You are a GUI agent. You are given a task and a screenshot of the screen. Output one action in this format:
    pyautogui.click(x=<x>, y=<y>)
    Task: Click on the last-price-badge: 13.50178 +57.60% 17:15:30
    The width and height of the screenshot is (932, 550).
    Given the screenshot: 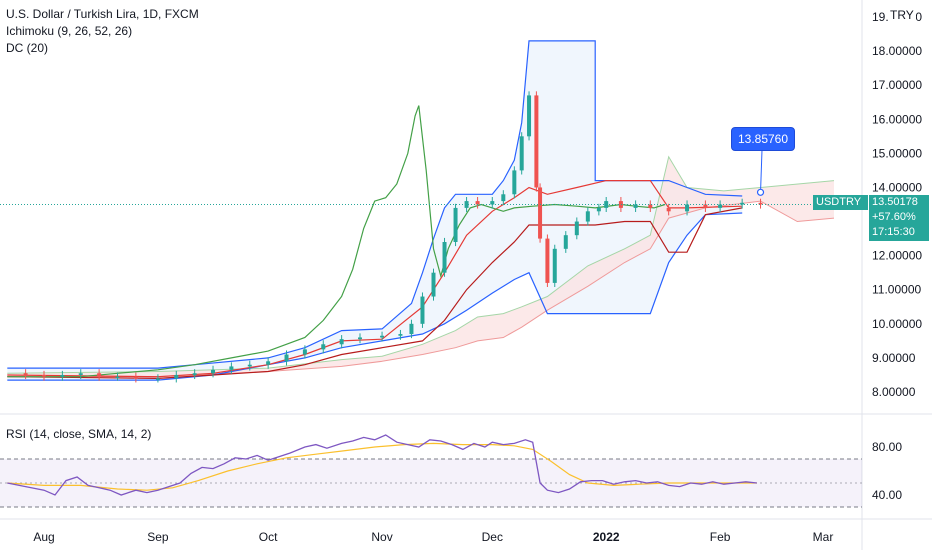 What is the action you would take?
    pyautogui.click(x=899, y=218)
    